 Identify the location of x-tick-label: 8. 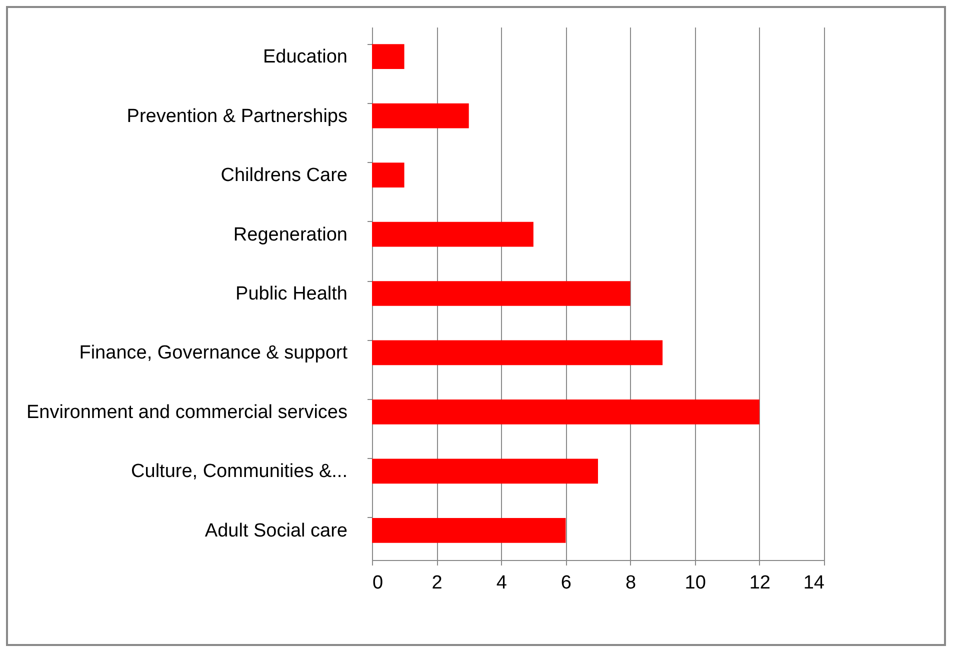
(630, 583).